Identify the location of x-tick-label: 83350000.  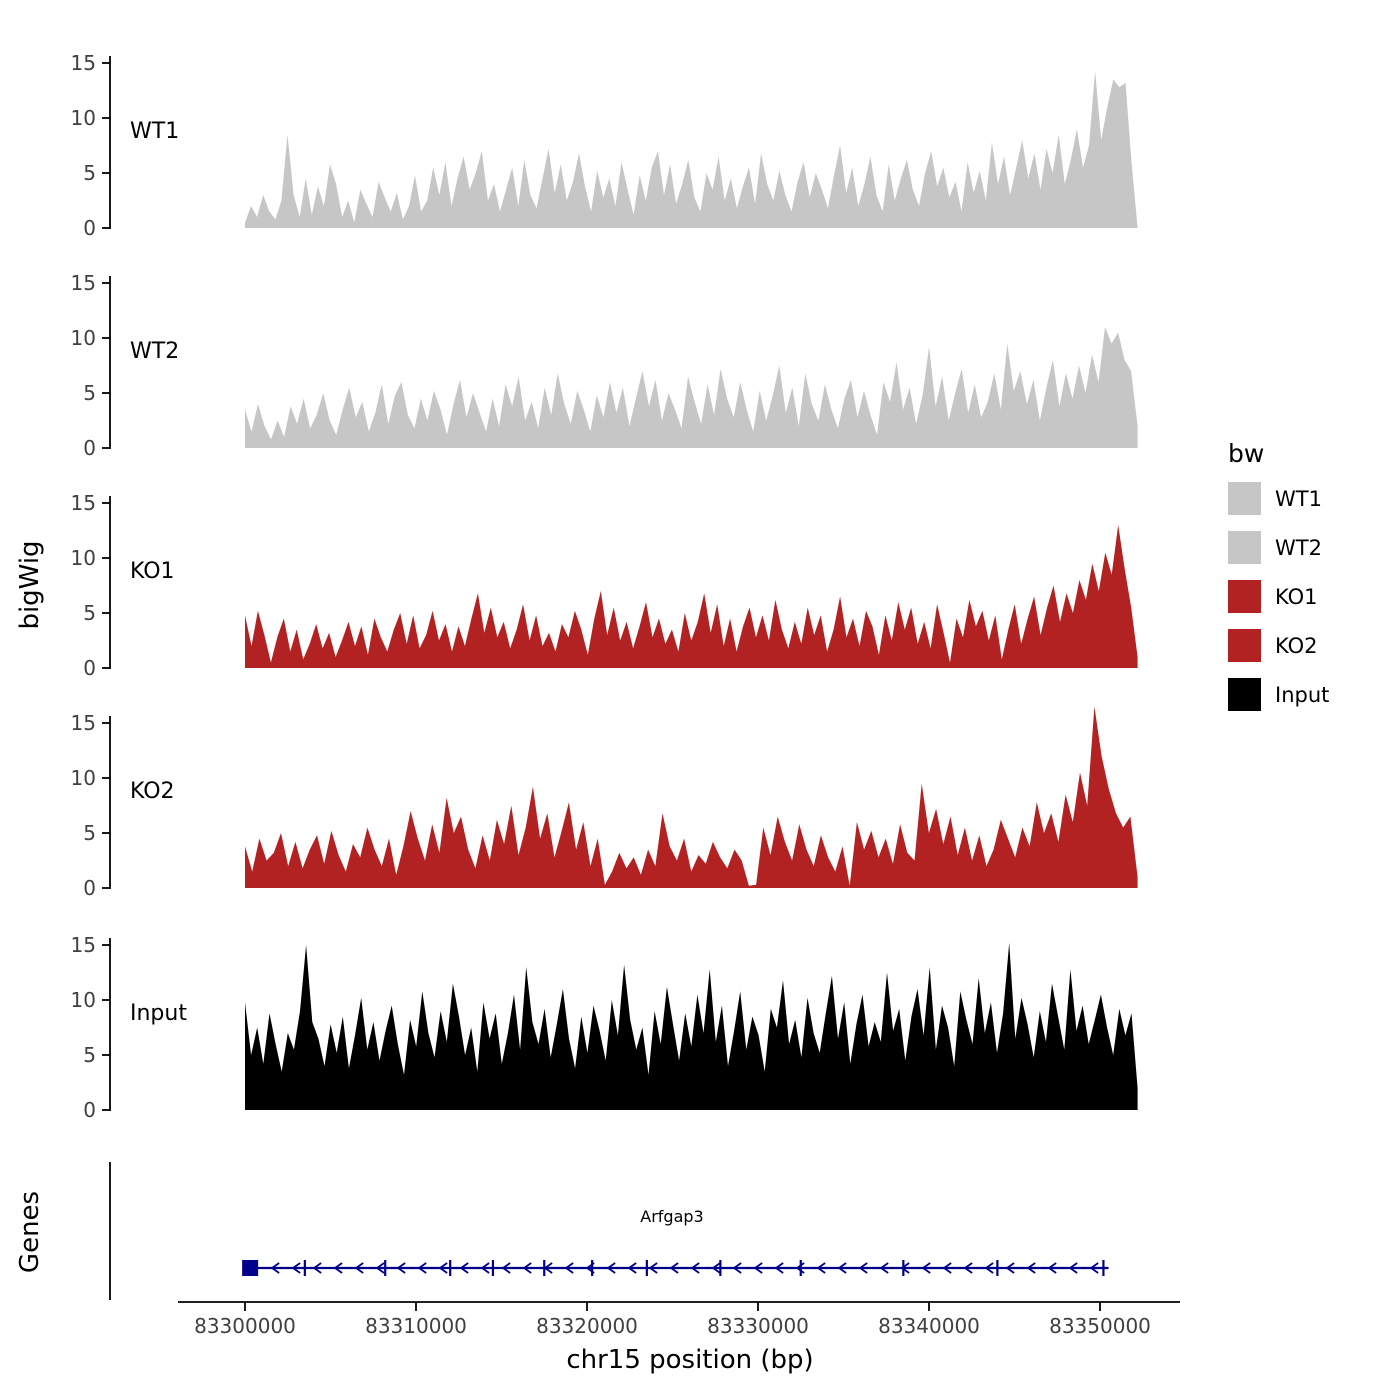
(1100, 1326).